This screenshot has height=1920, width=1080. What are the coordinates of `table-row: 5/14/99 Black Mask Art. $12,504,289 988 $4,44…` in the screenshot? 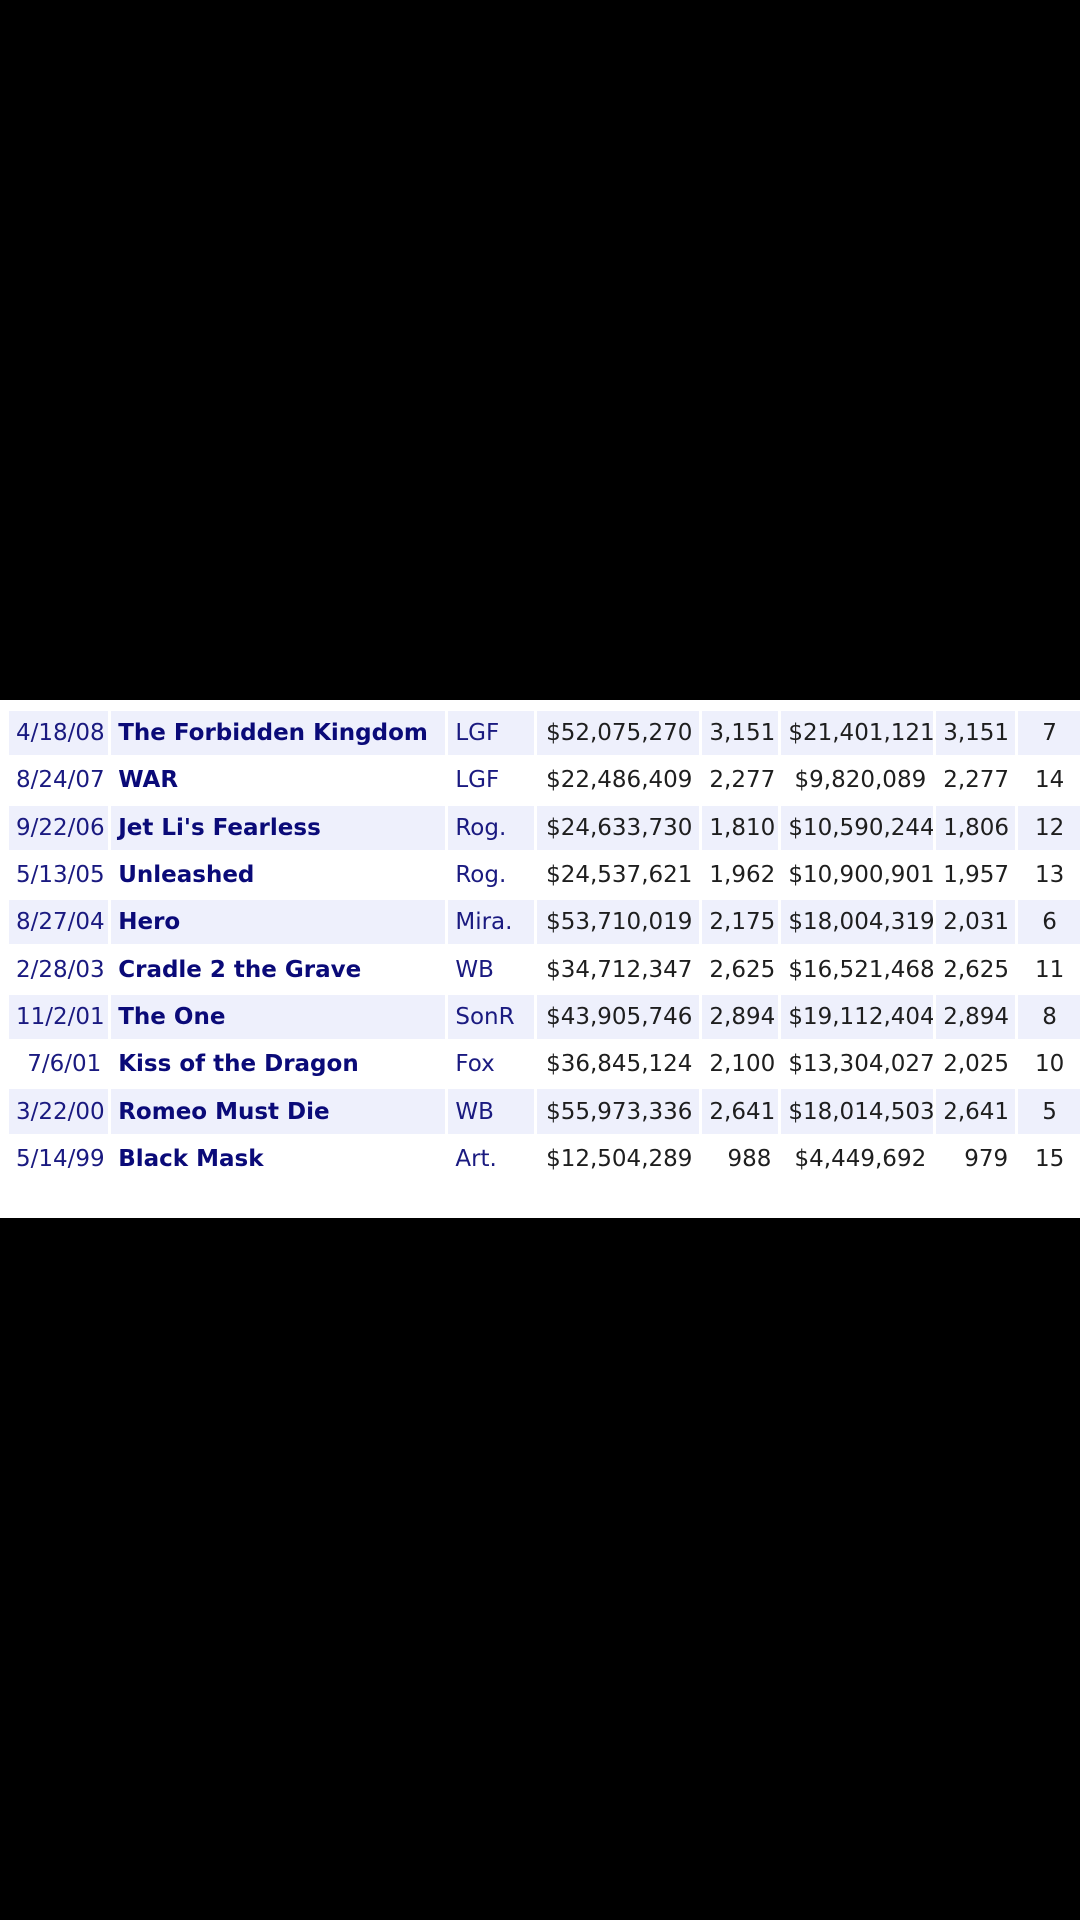 It's located at (544, 1158).